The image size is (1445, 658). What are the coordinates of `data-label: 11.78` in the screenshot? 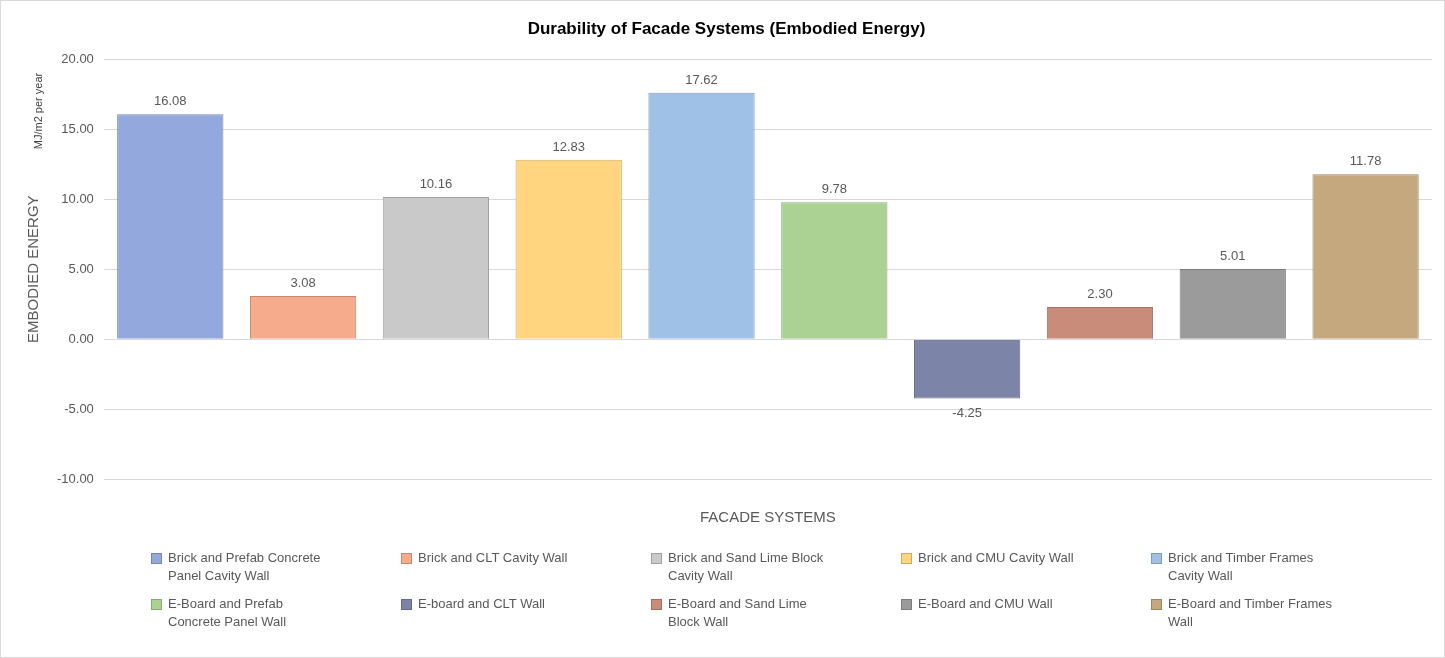 It's located at (1365, 161).